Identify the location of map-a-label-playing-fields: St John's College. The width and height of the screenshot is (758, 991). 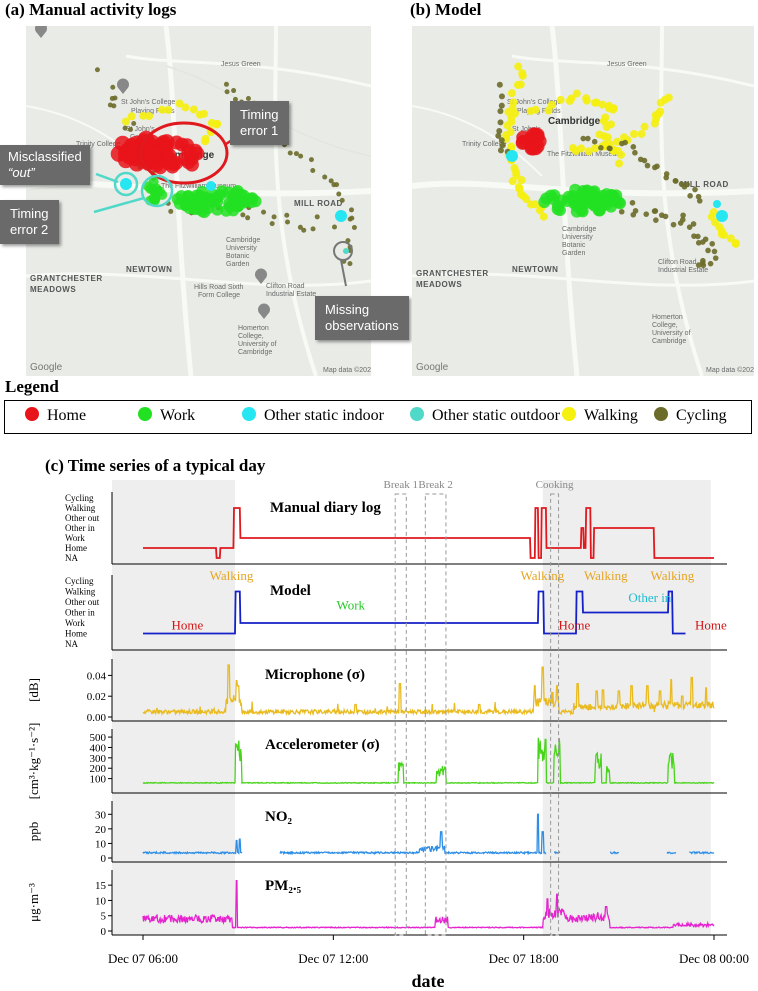
(148, 102).